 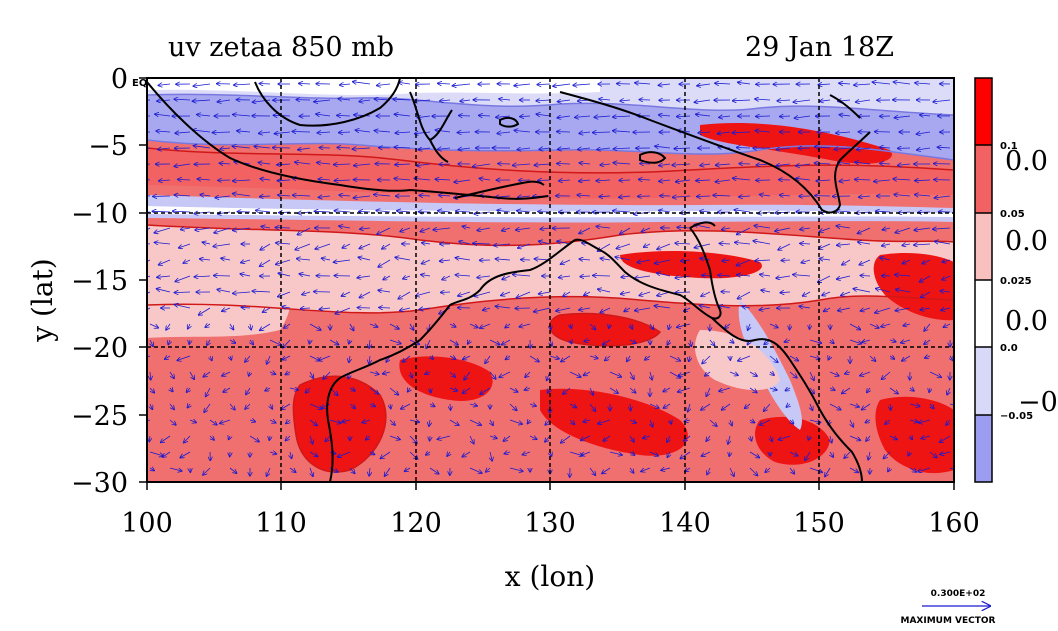 What do you see at coordinates (550, 523) in the screenshot?
I see `x-tick-labels: 100 110 120 130 140 150 160` at bounding box center [550, 523].